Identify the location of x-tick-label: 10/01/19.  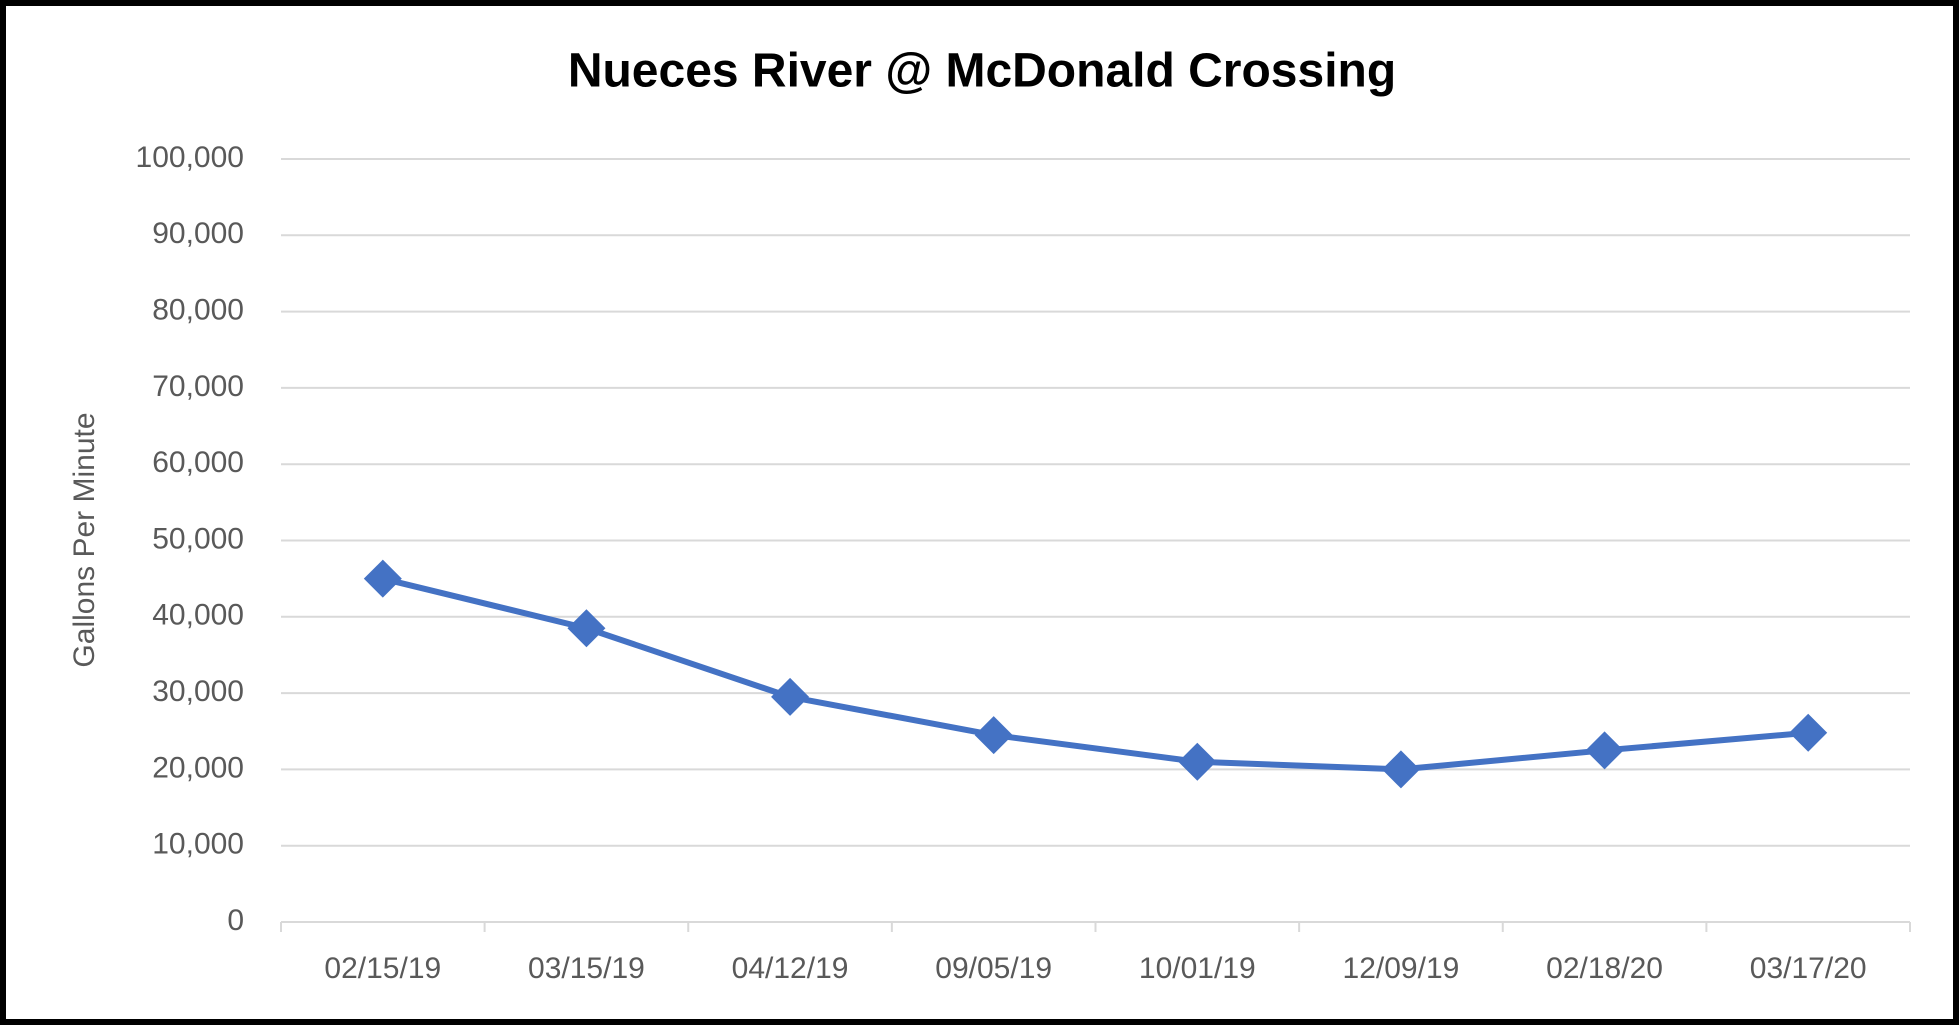
(1197, 968).